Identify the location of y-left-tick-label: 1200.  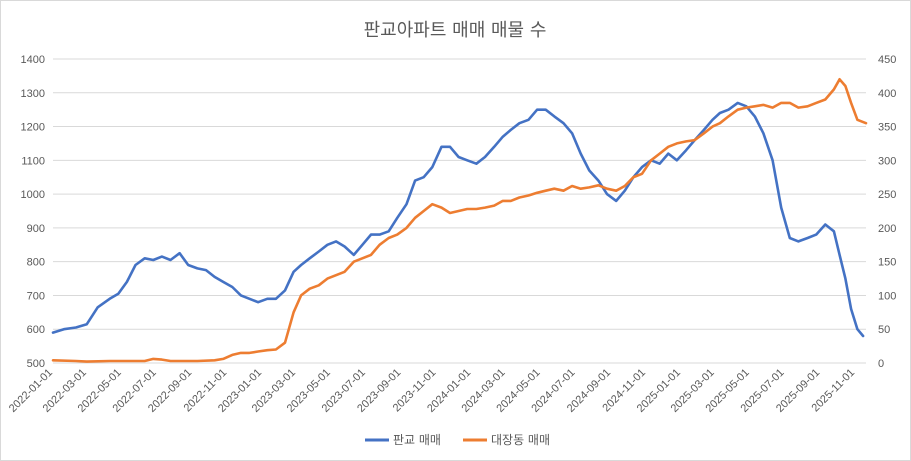
(33, 128).